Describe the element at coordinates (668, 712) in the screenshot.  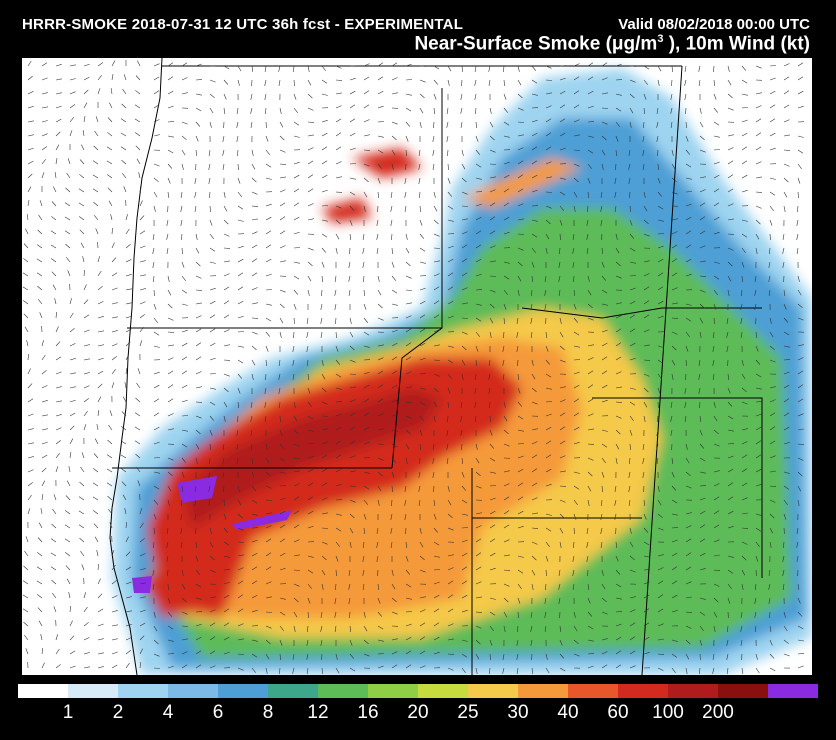
I see `legend-tick-label: 100` at that location.